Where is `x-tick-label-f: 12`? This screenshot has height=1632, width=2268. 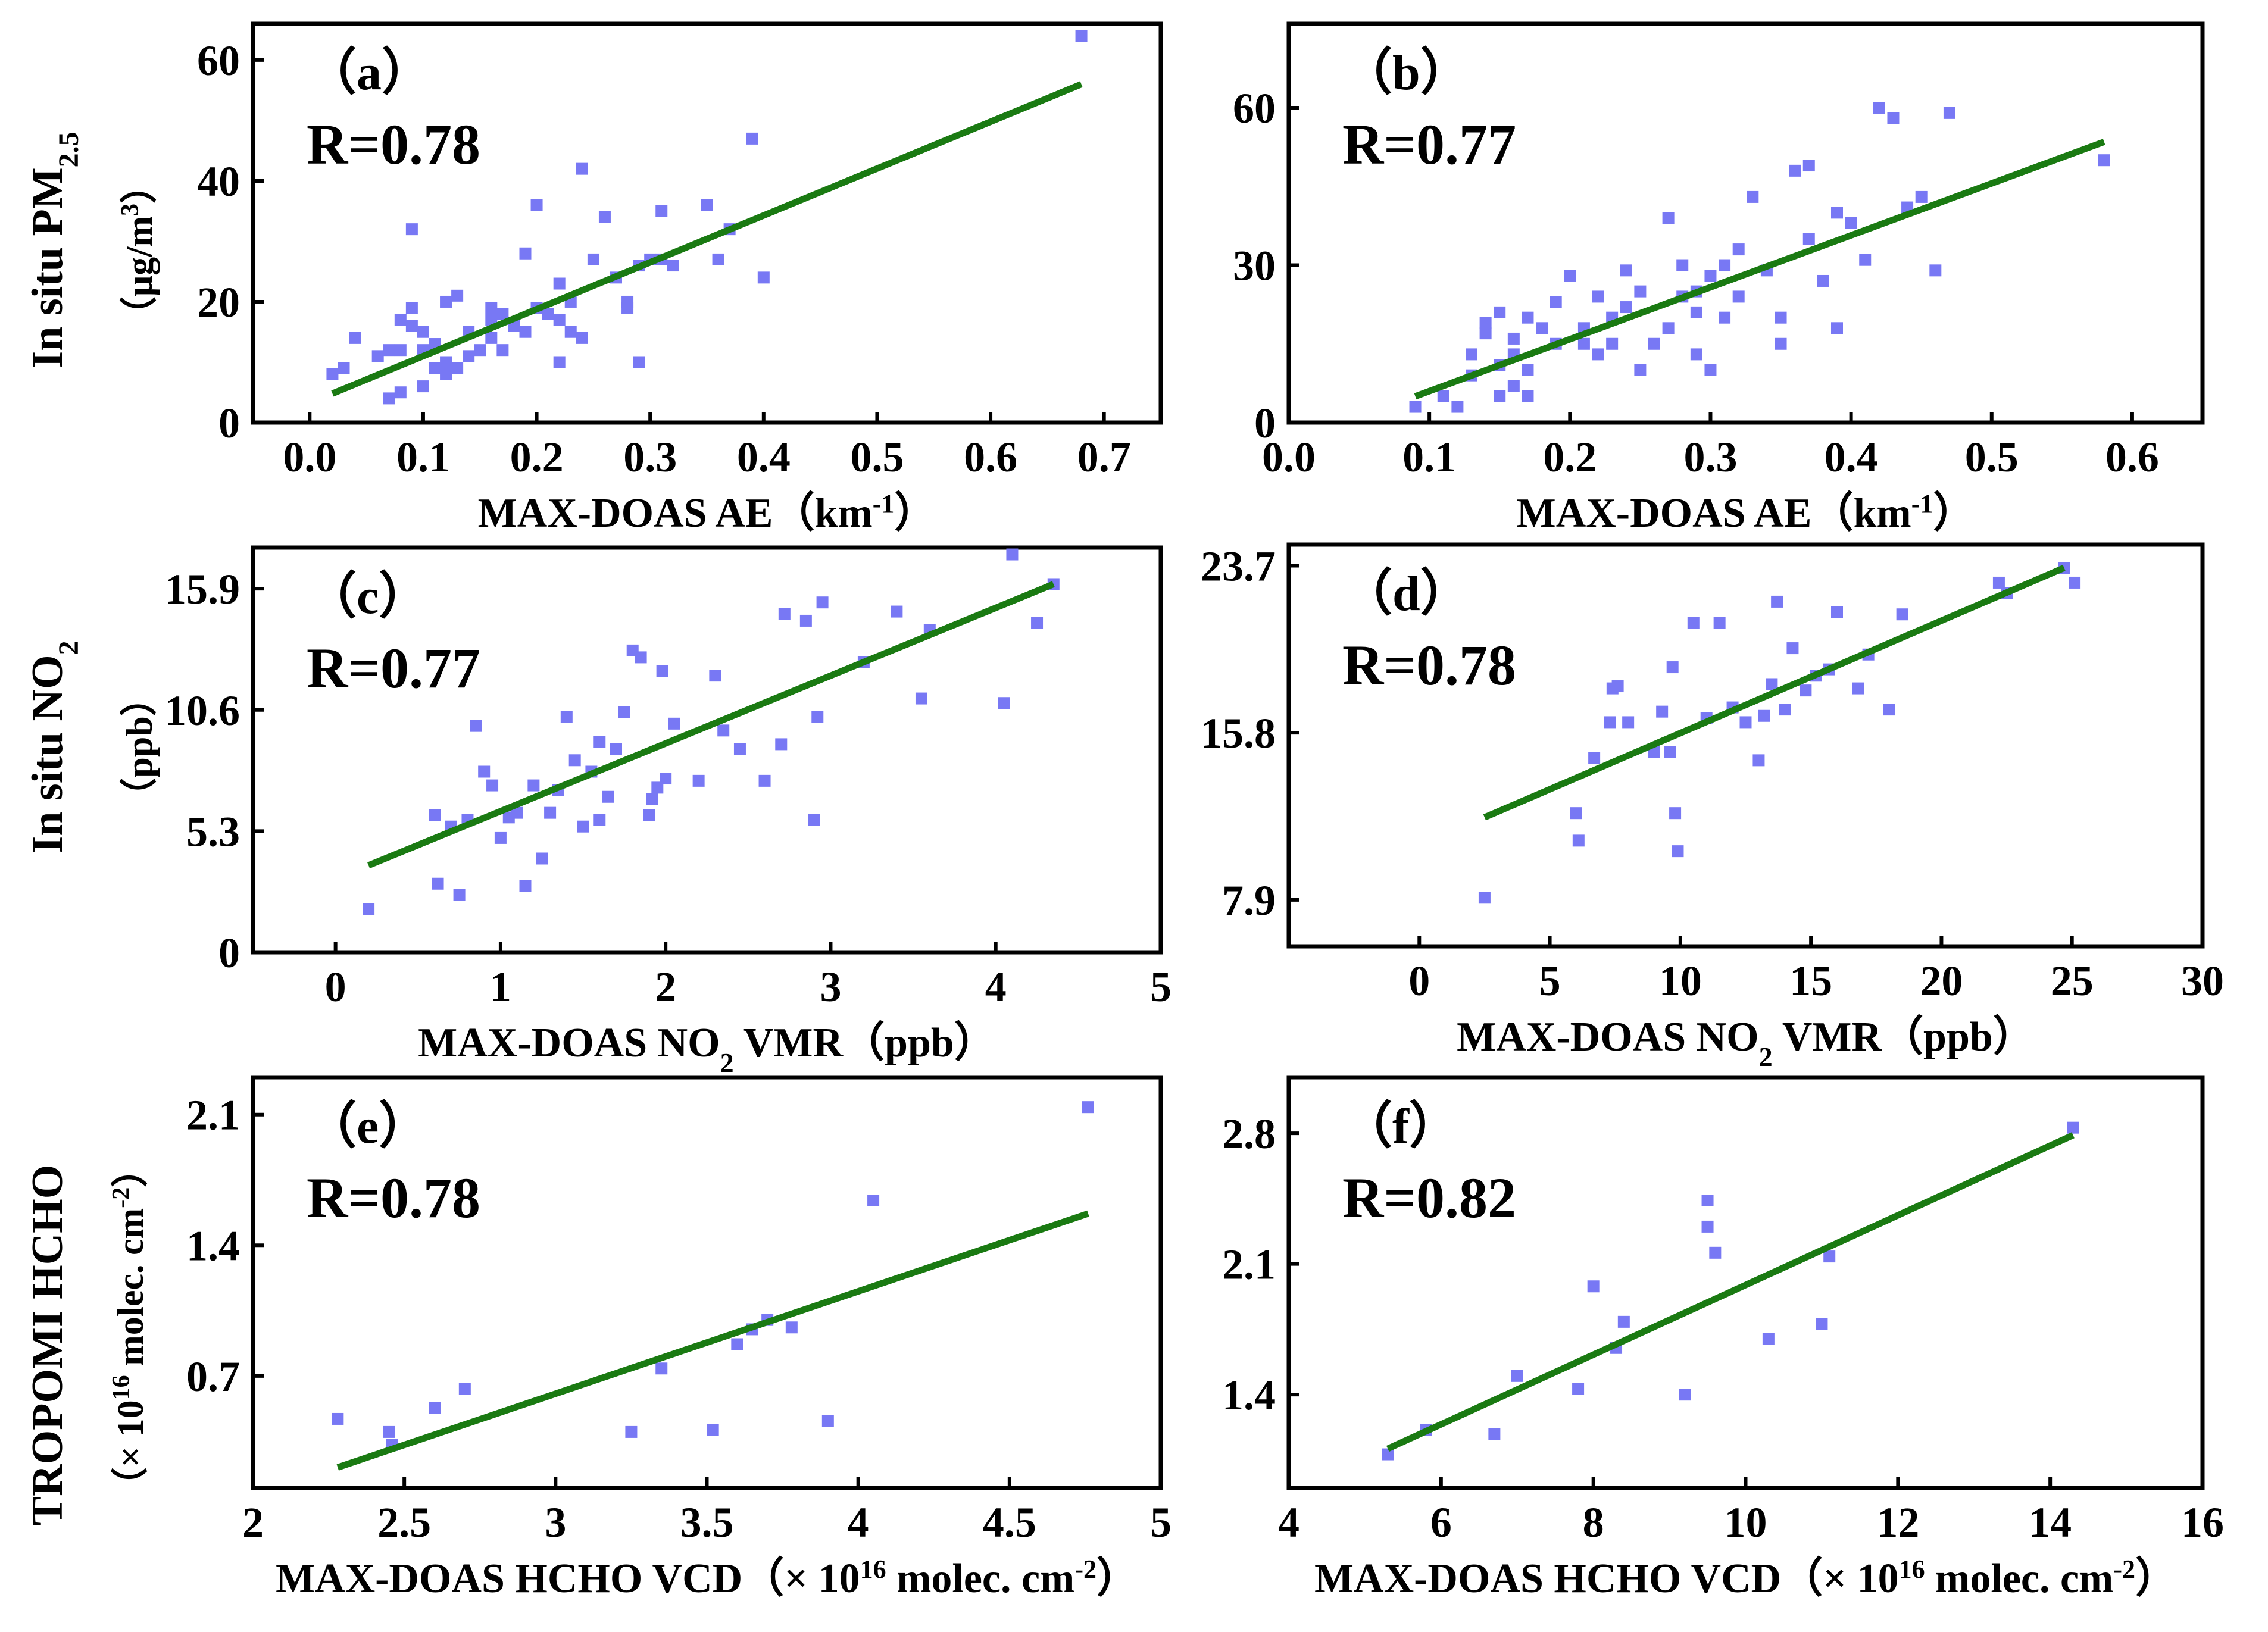 x-tick-label-f: 12 is located at coordinates (1897, 1522).